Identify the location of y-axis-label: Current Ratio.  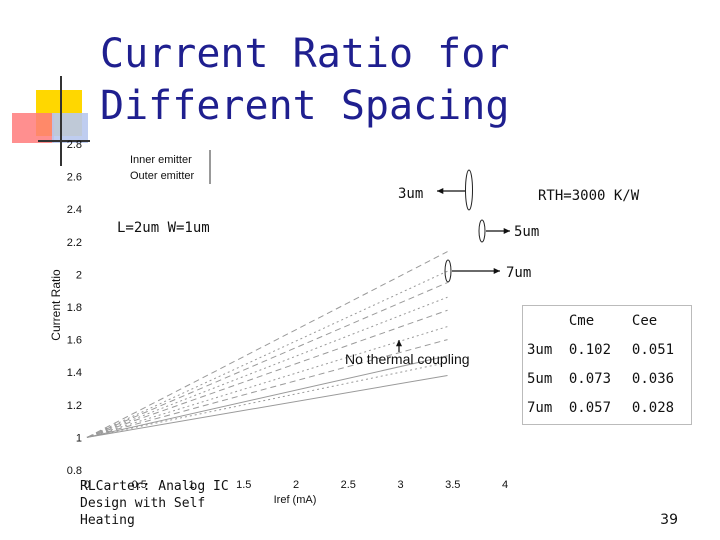
(56, 305).